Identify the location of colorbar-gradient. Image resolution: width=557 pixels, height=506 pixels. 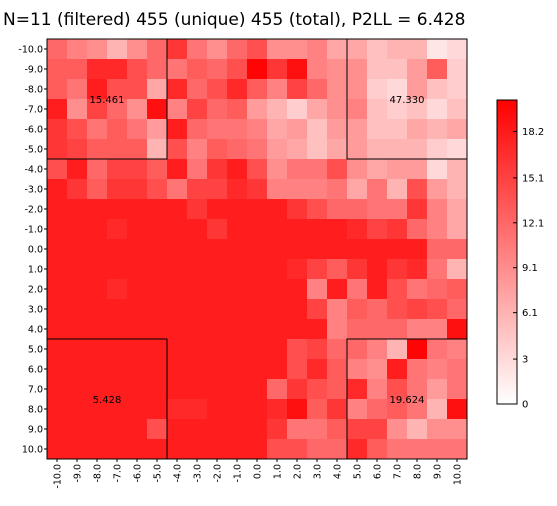
(507, 252).